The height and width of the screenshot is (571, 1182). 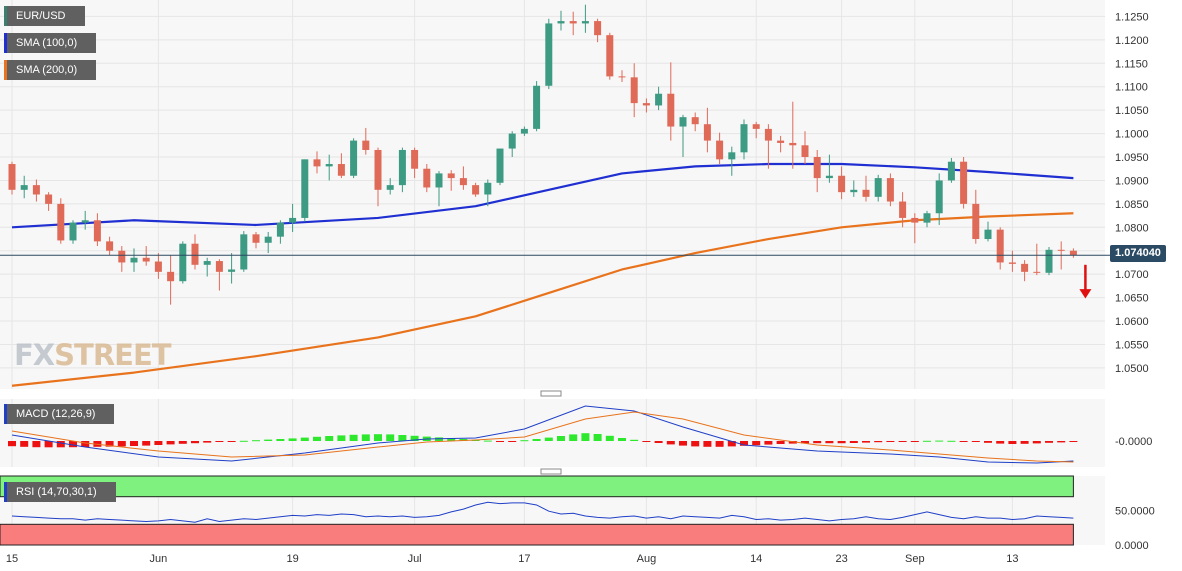 I want to click on legend-macd: MACD (12,26,9), so click(x=59, y=414).